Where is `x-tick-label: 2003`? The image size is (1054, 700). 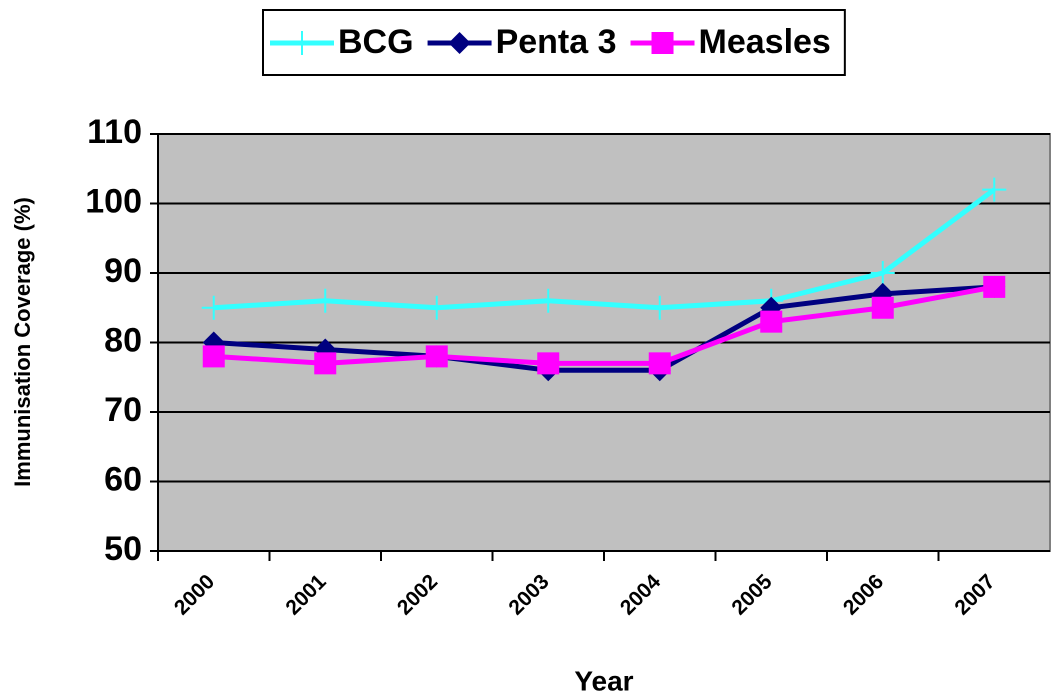 x-tick-label: 2003 is located at coordinates (528, 594).